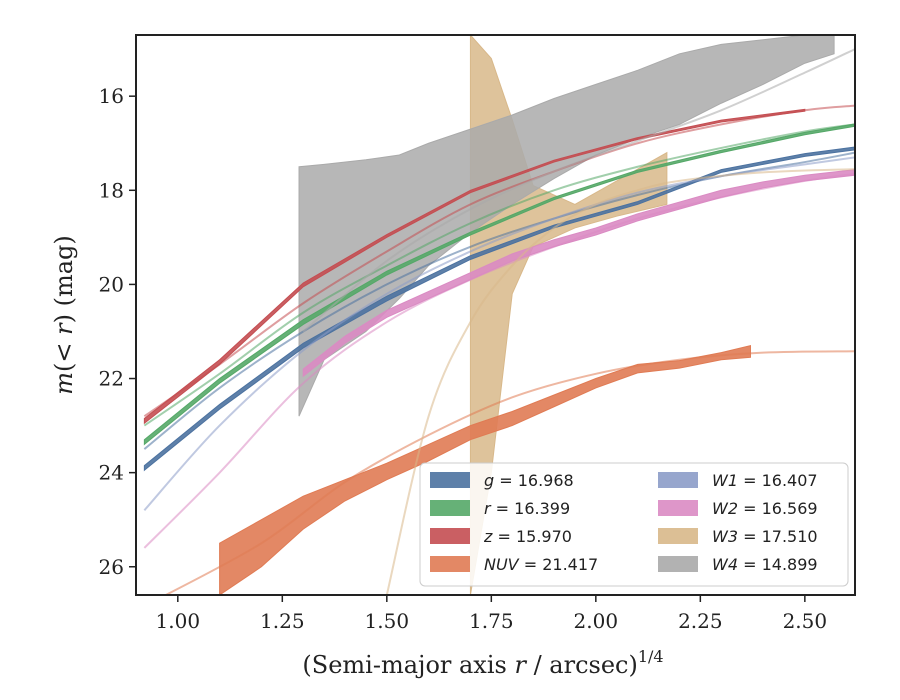  I want to click on legend-value-z: = 15.970, so click(532, 536).